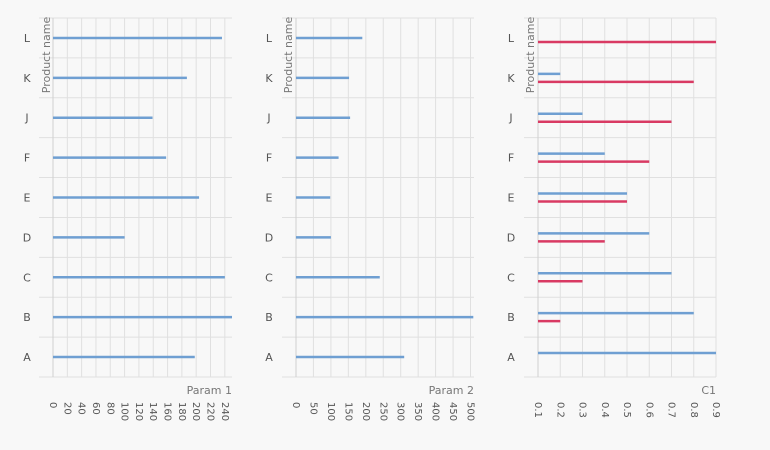 The image size is (770, 450). I want to click on x-axis-title: C1, so click(708, 390).